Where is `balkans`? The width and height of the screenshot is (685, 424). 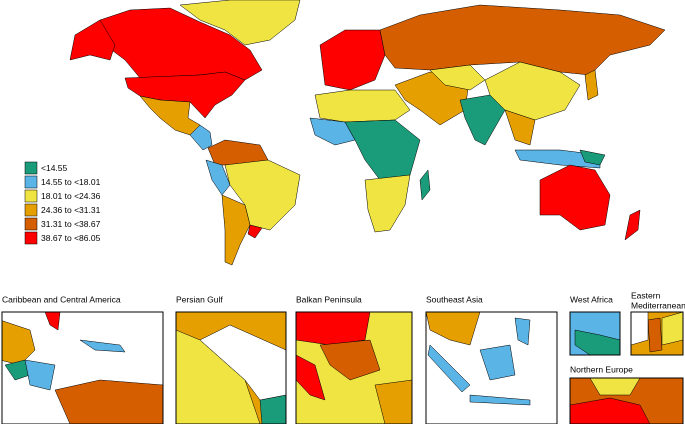
balkans is located at coordinates (350, 360).